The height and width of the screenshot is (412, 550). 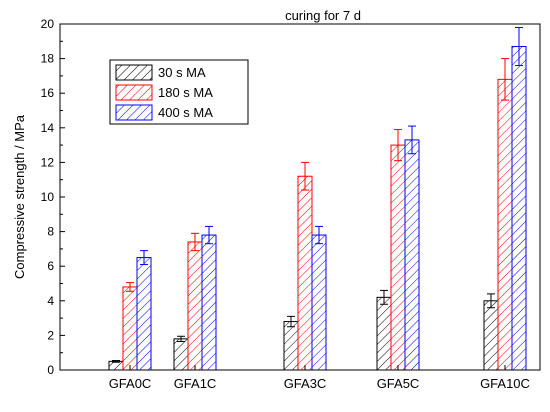 I want to click on y-axis: 0 2 4 6 8 10 12 14 16 18 20, so click(x=53, y=197).